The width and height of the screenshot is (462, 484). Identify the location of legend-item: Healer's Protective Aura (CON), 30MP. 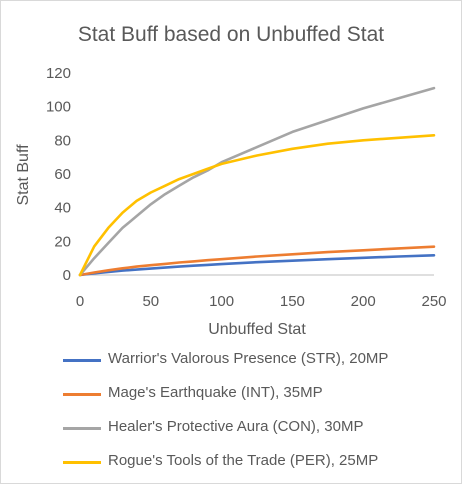
(258, 432).